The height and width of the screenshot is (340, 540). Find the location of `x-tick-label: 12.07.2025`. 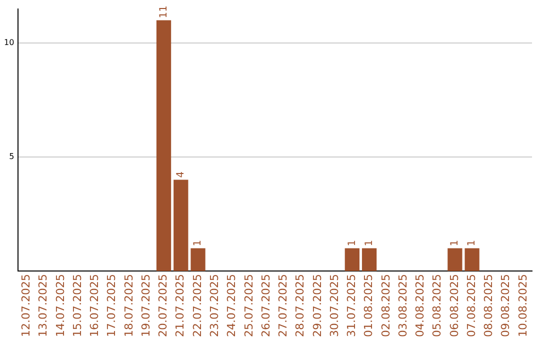

x-tick-label: 12.07.2025 is located at coordinates (26, 306).